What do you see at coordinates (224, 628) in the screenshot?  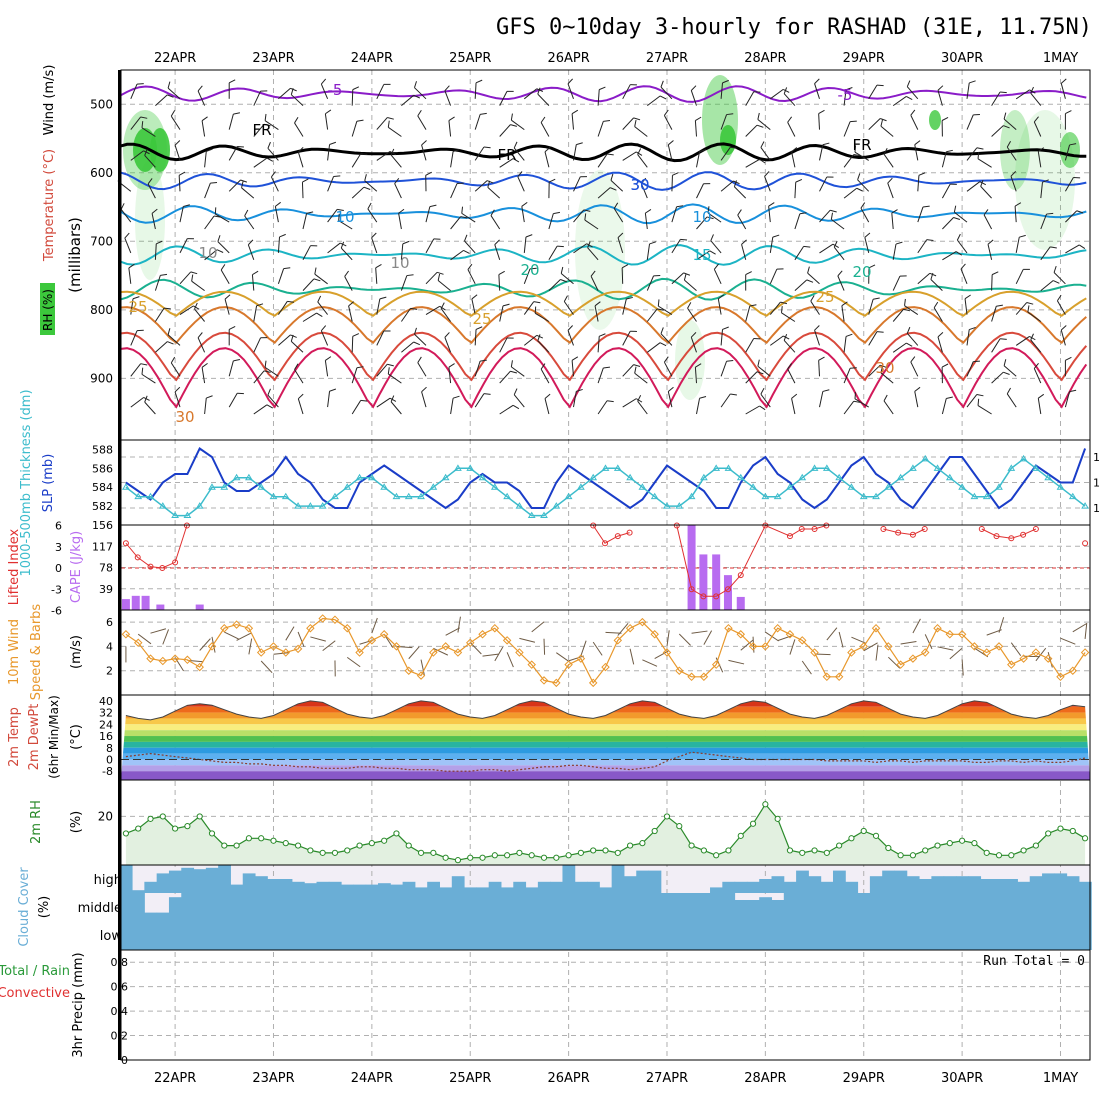 I see `wind10m-marker` at bounding box center [224, 628].